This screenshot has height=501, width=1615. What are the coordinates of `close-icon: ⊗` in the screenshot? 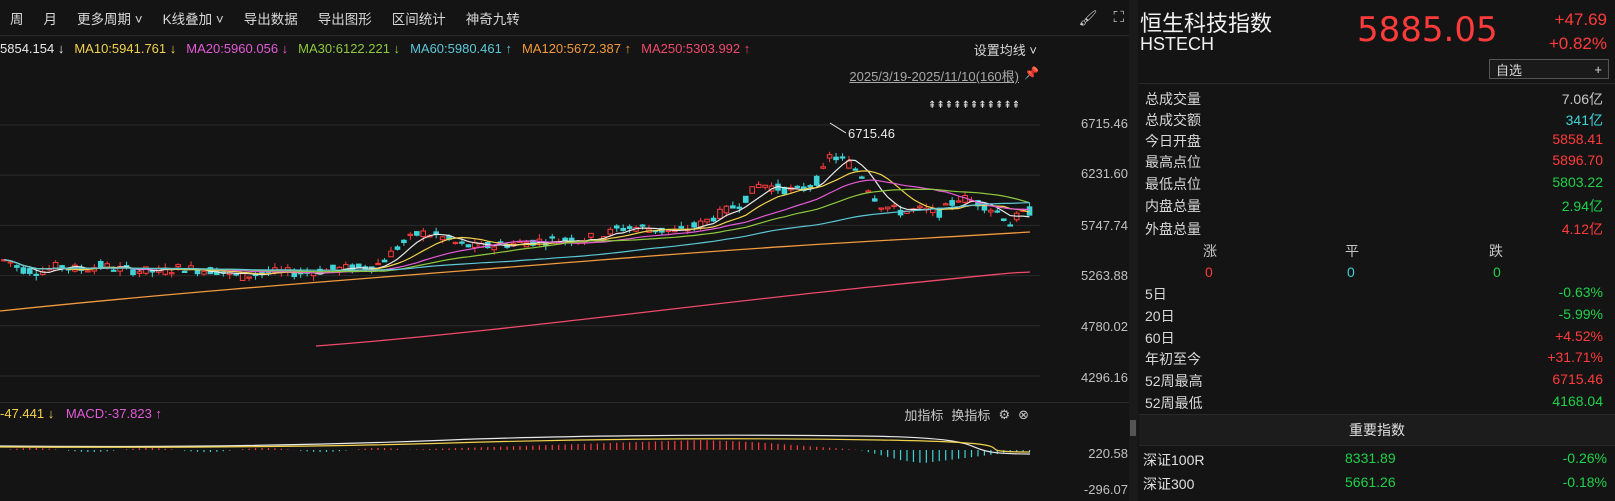 It's located at (1023, 414).